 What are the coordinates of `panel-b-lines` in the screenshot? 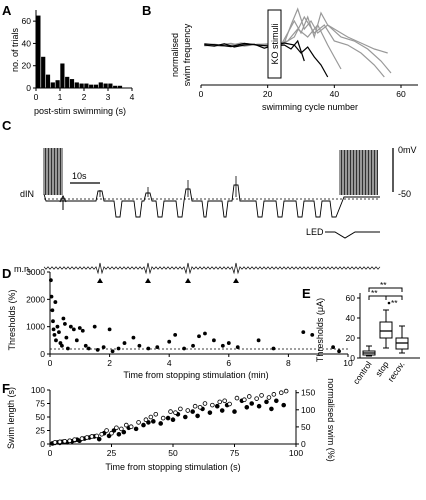 It's located at (298, 42).